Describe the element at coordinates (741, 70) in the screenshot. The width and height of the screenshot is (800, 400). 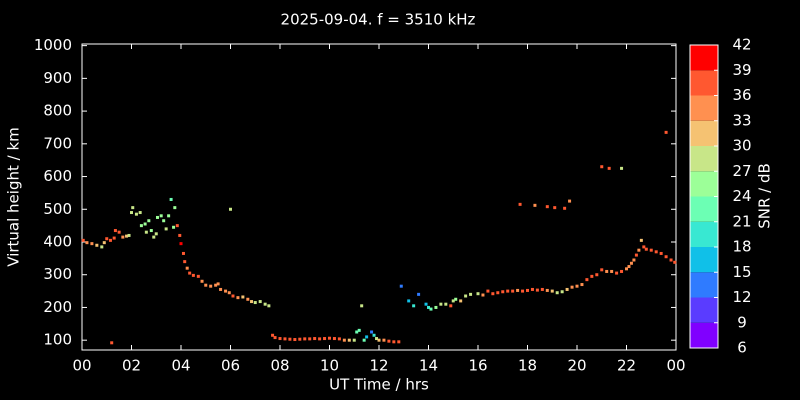
I see `colorbar-tick-label: 39` at that location.